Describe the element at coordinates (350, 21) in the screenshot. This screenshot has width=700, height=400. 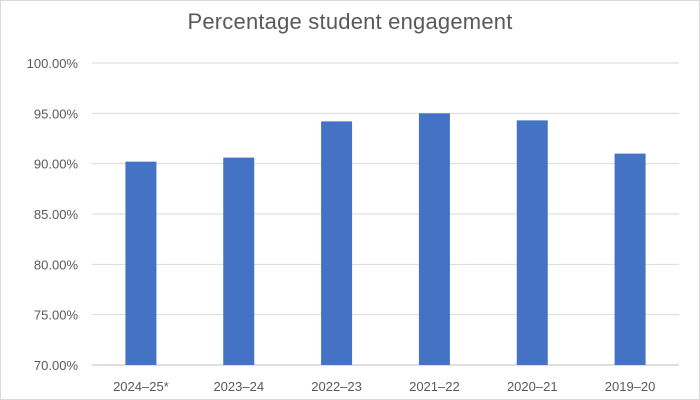
I see `chart-title: Percentage student engagement` at that location.